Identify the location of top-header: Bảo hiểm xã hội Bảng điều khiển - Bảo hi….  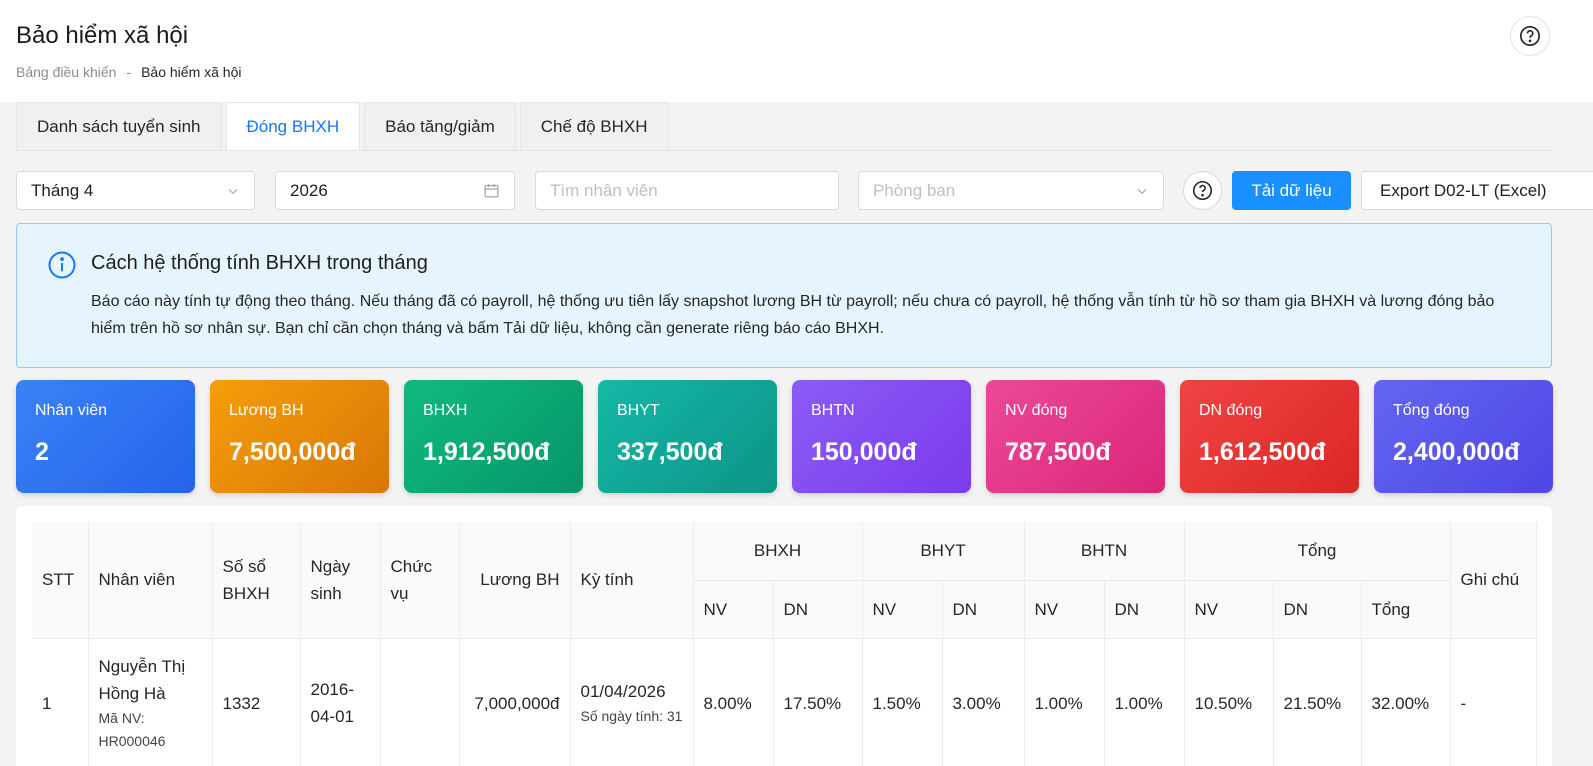
(796, 51).